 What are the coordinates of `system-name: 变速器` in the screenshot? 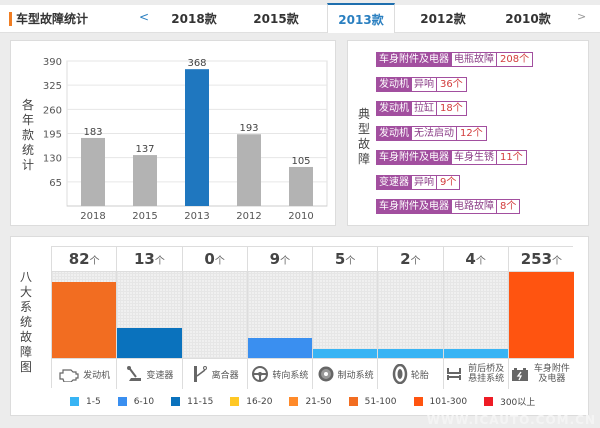 It's located at (160, 375).